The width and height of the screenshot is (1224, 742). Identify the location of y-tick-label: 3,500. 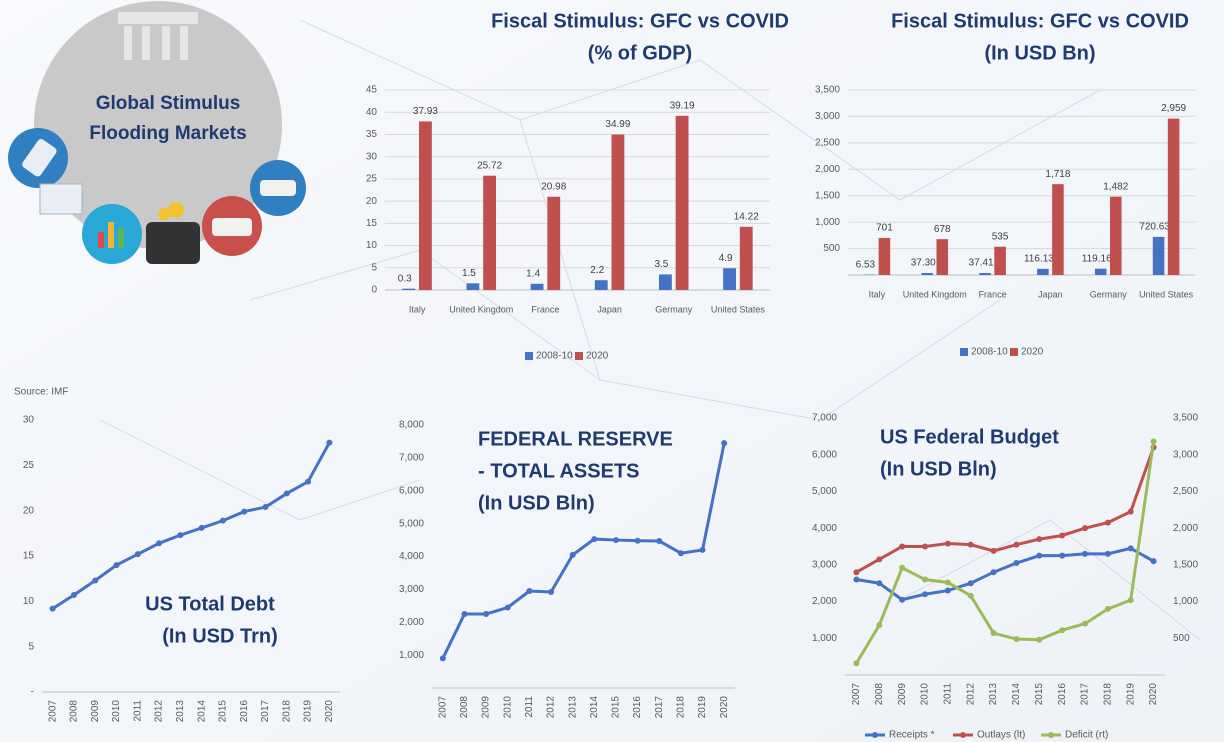
(1185, 418).